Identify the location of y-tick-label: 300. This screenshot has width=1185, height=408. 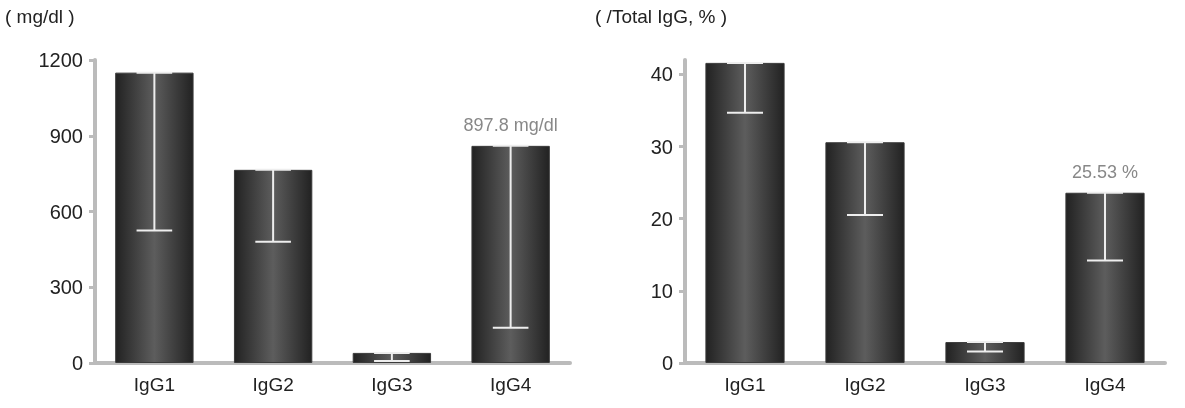
(66, 287).